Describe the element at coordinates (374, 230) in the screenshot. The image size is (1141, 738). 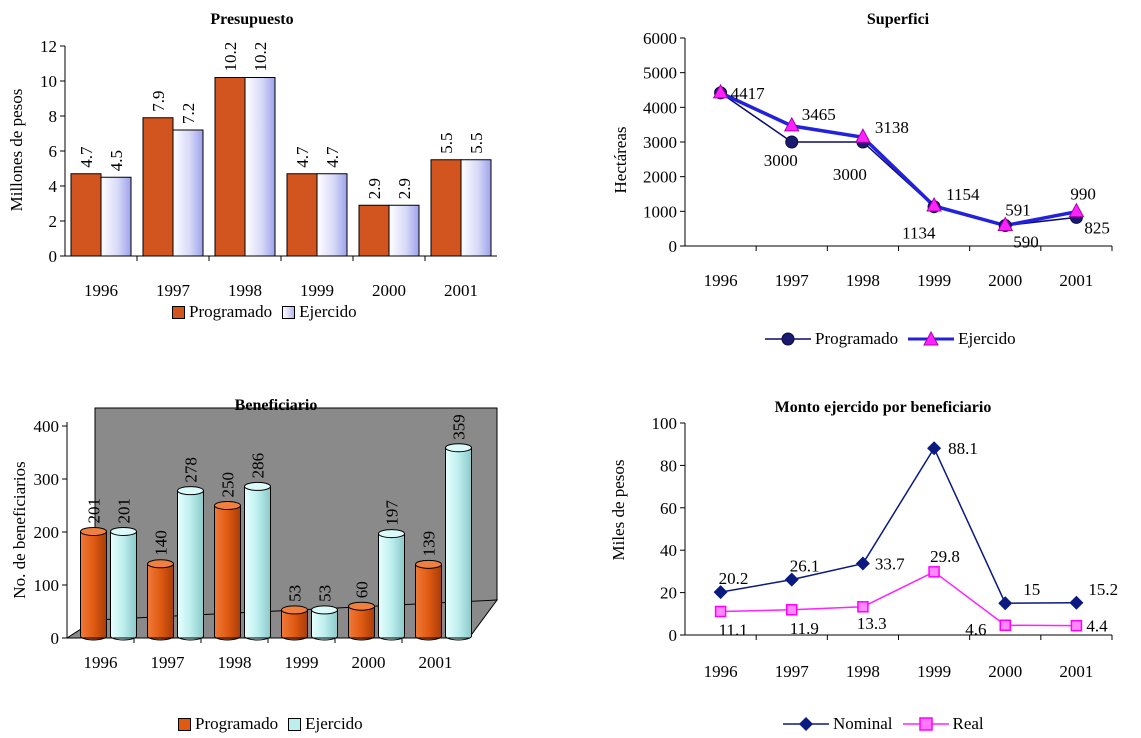
I see `bar-programado-2000` at that location.